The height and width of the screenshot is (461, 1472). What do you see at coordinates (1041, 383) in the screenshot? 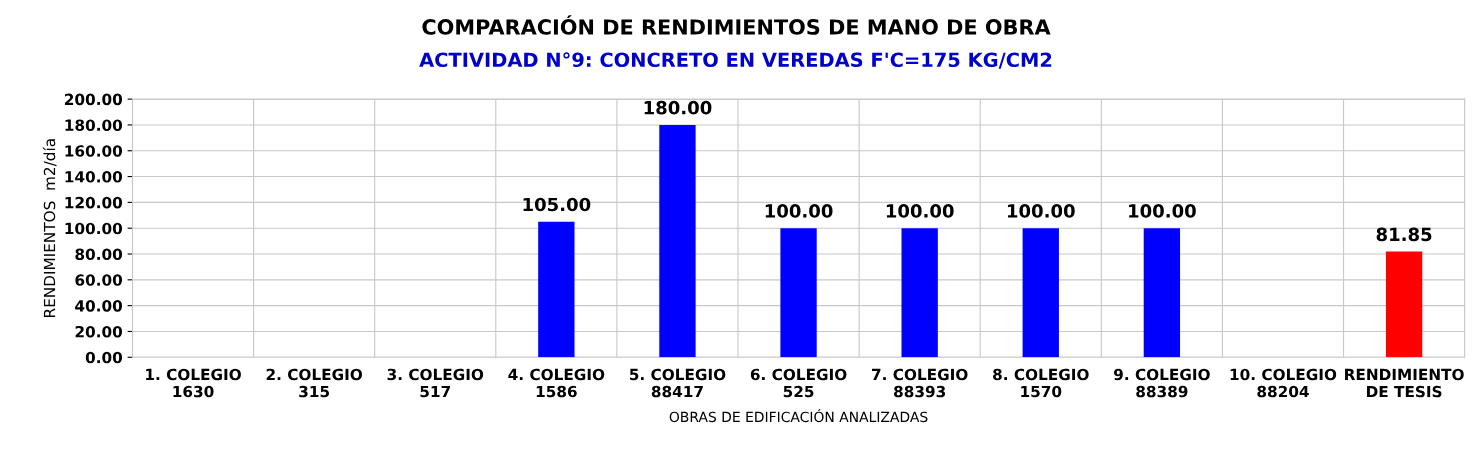
I see `x-tick-label: 8. COLEGIO 1570` at bounding box center [1041, 383].